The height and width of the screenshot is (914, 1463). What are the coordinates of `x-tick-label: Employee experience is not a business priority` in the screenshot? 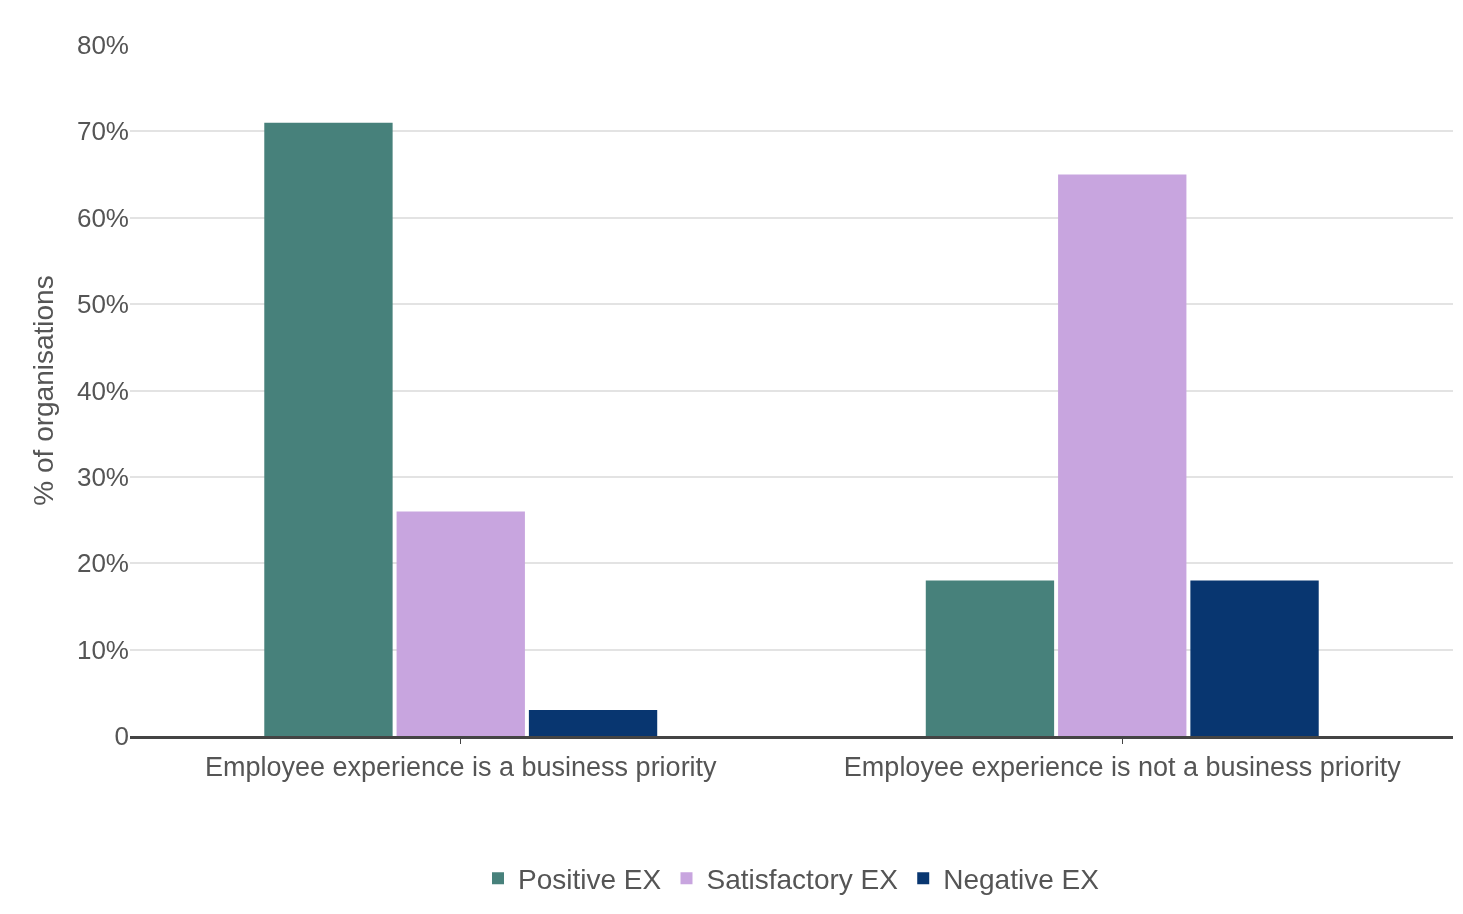 It's located at (1122, 767).